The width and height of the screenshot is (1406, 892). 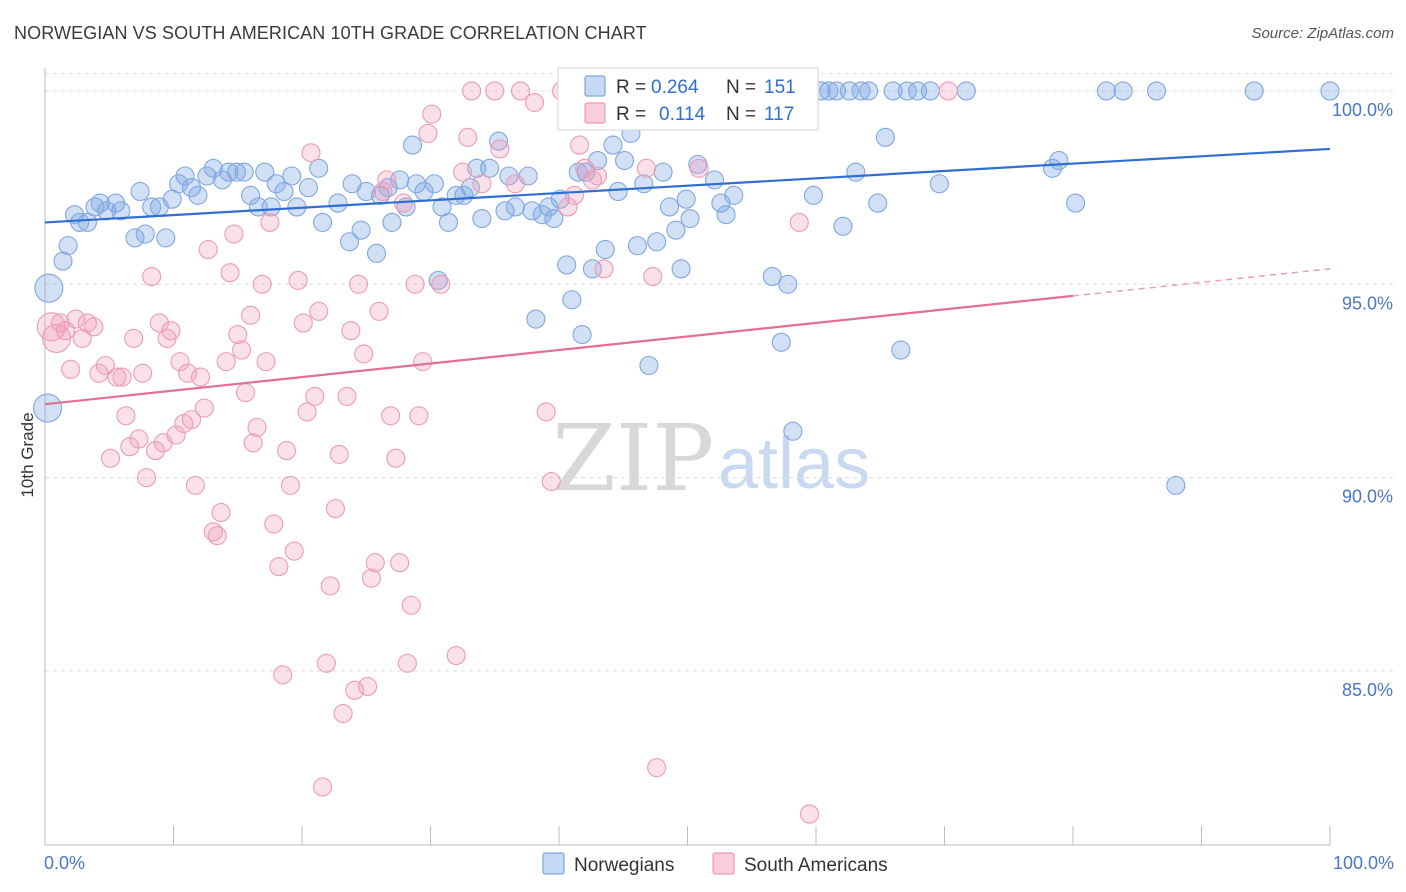 I want to click on legend-n-value-1: 151, so click(x=780, y=87).